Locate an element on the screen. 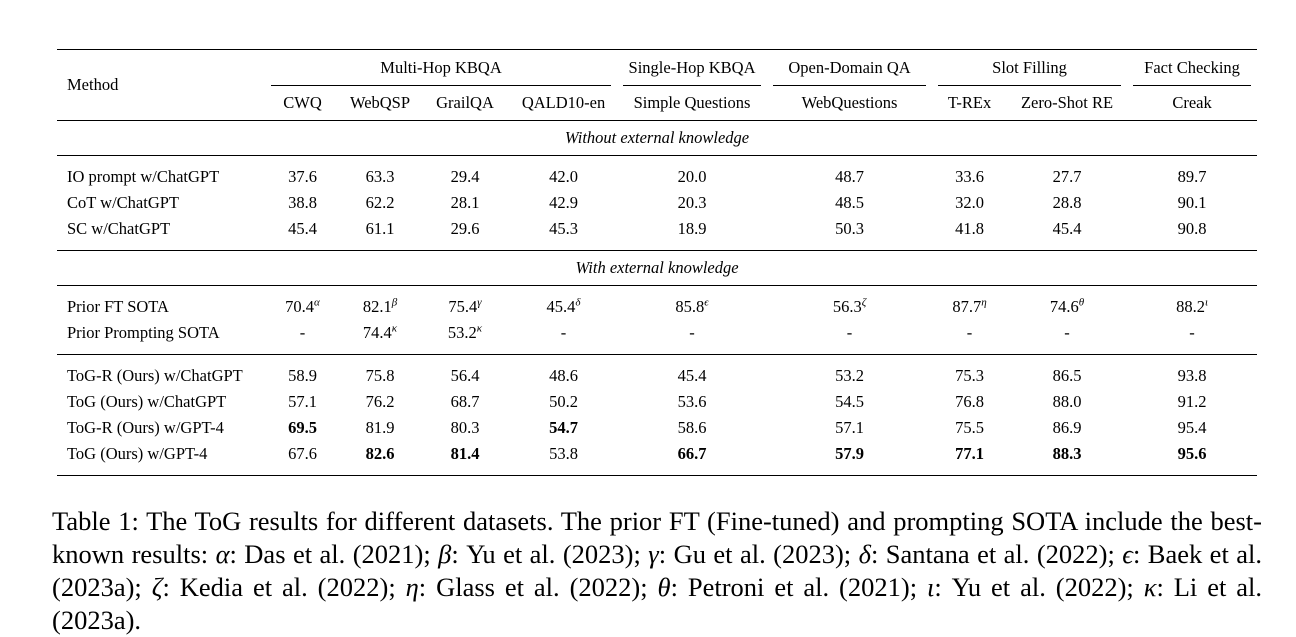  dataset-header: WebQSP is located at coordinates (380, 102).